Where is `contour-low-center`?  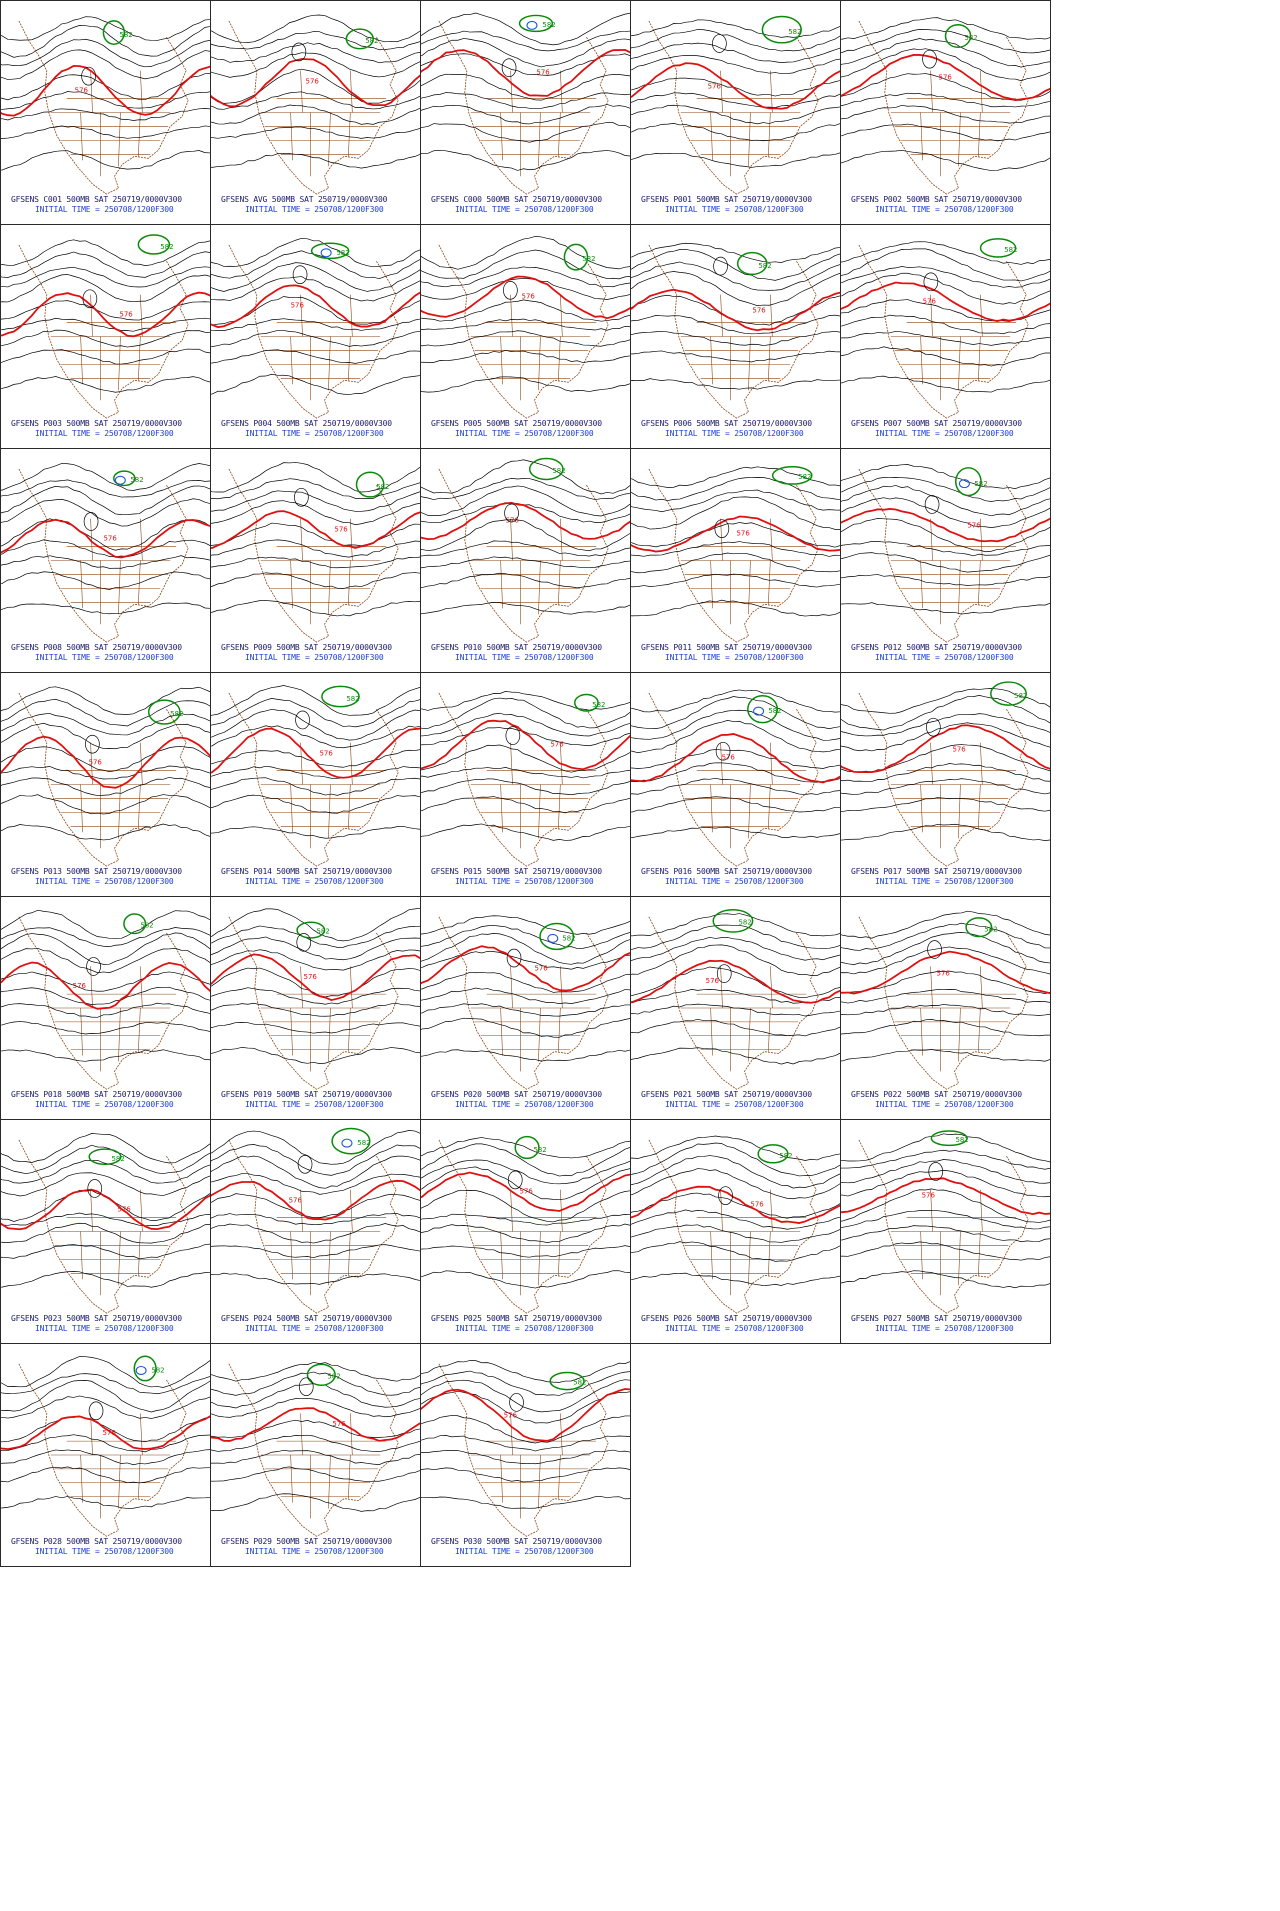 contour-low-center is located at coordinates (141, 1370).